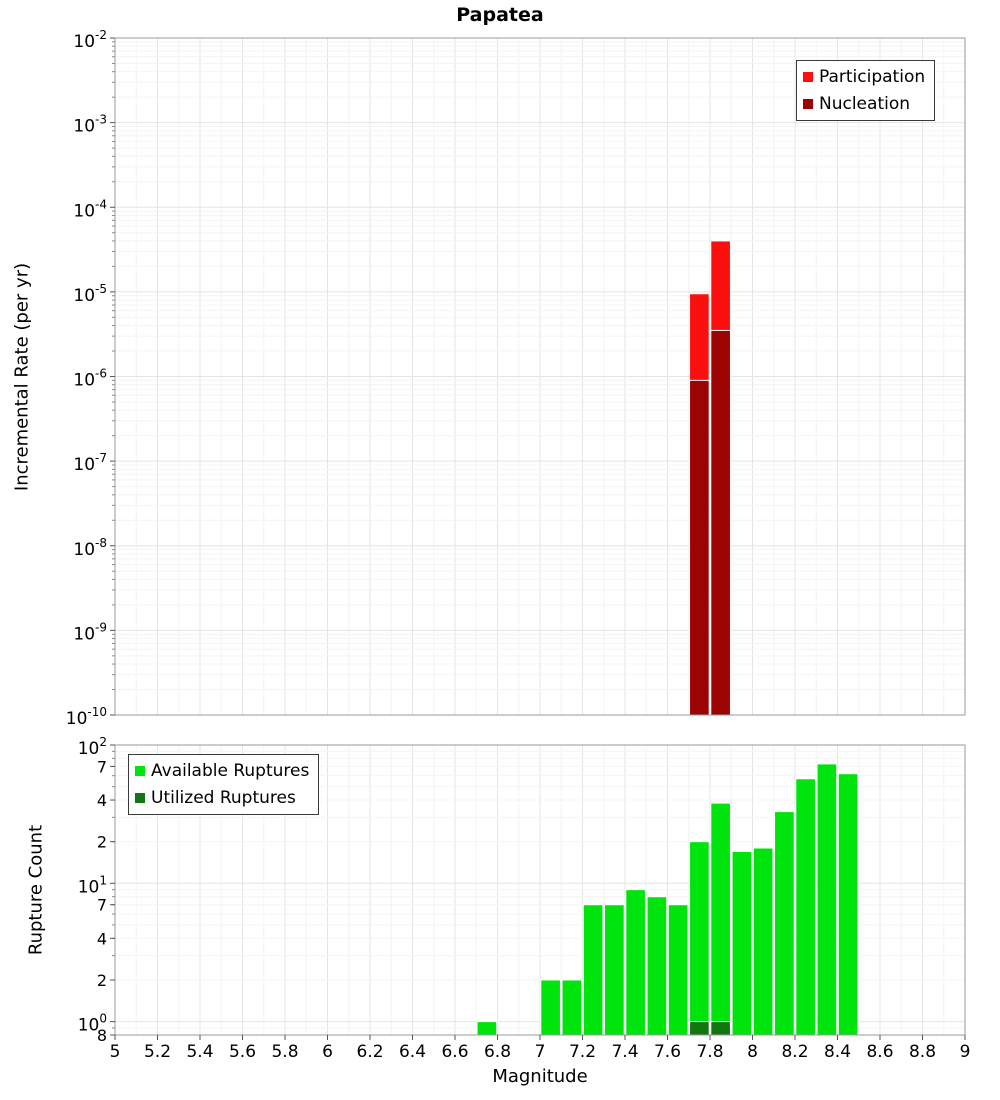  Describe the element at coordinates (965, 1052) in the screenshot. I see `x-tick-label: 9` at that location.